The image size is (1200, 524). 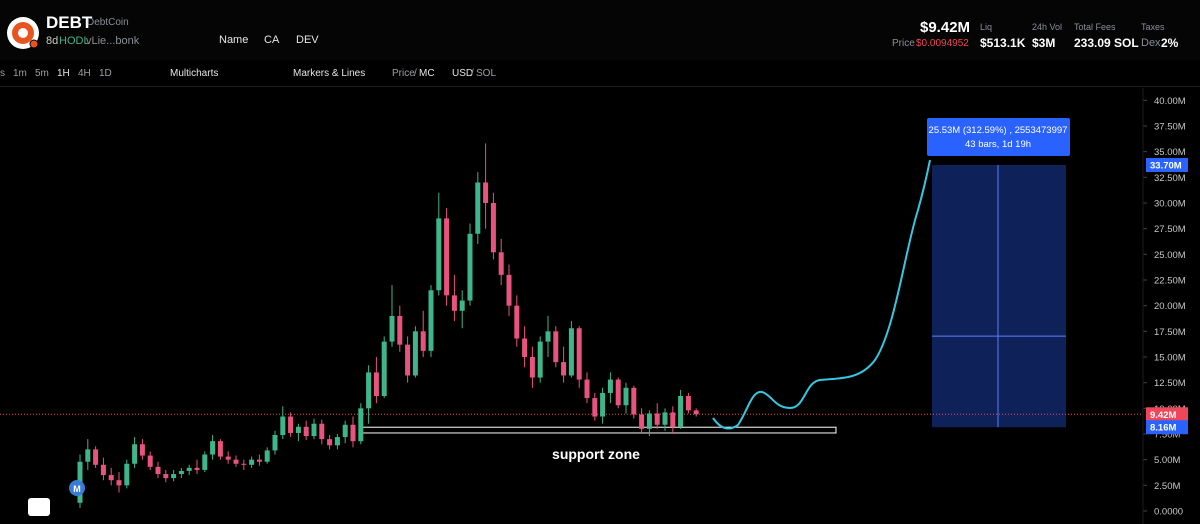 What do you see at coordinates (20, 73) in the screenshot?
I see `interval: 1m` at bounding box center [20, 73].